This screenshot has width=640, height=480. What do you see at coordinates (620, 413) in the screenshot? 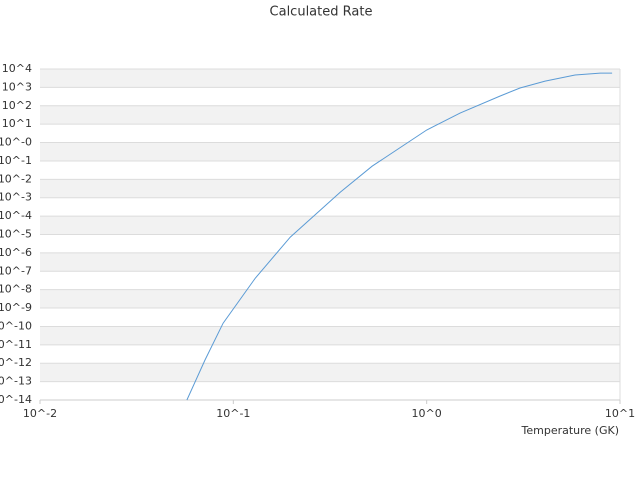
I see `x-tick-label: 10^1` at bounding box center [620, 413].